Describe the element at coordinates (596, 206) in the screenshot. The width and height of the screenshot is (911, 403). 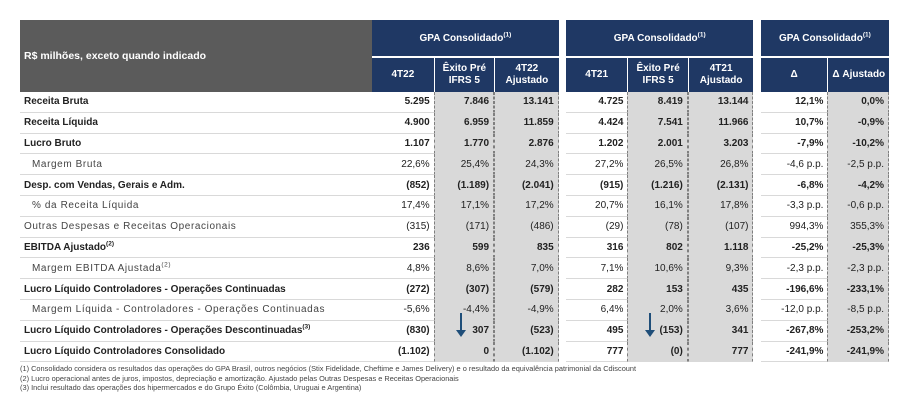
I see `cell-value: 20,7%` at that location.